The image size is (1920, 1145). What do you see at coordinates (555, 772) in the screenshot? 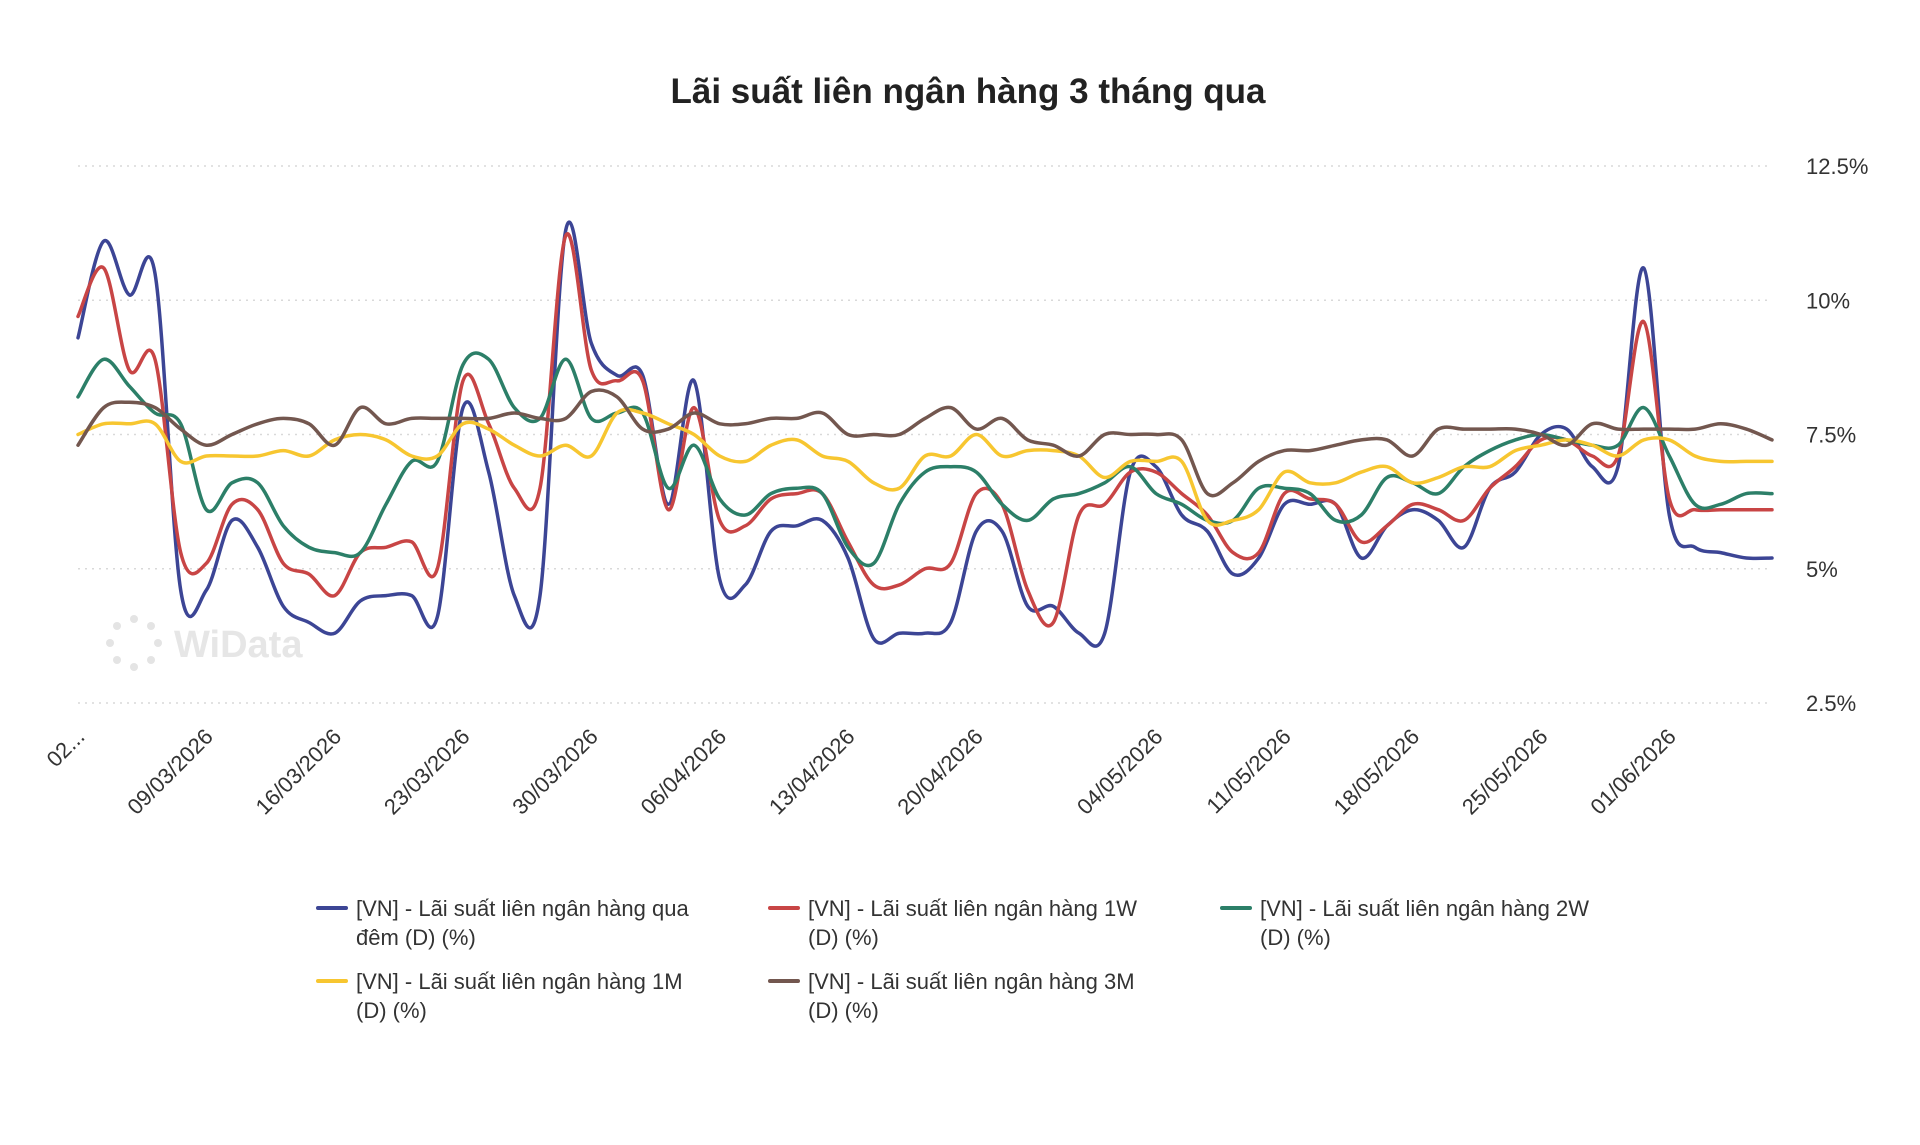
I see `x-tick-label: 30/03/2026` at bounding box center [555, 772].